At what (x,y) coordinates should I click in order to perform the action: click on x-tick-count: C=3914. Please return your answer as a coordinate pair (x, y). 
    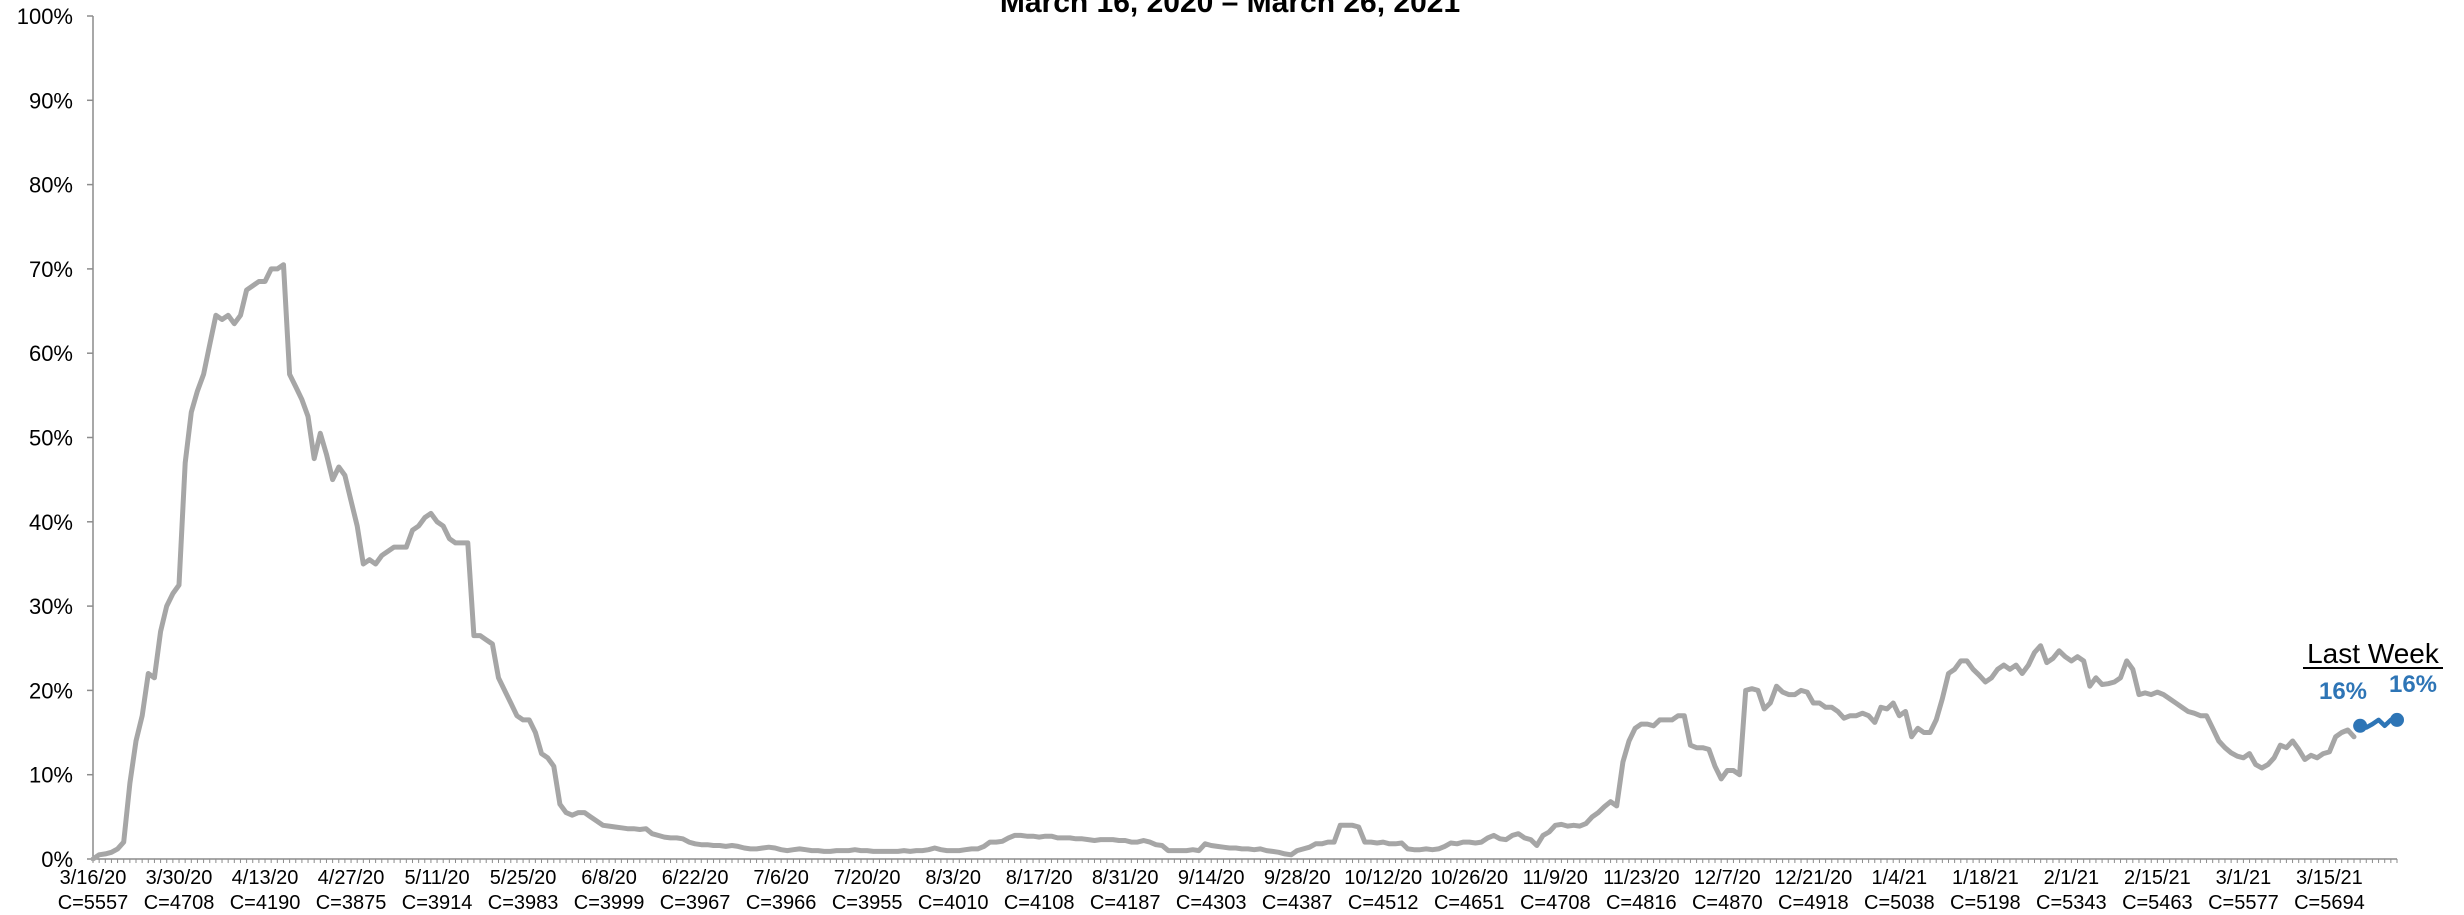
    Looking at the image, I should click on (437, 903).